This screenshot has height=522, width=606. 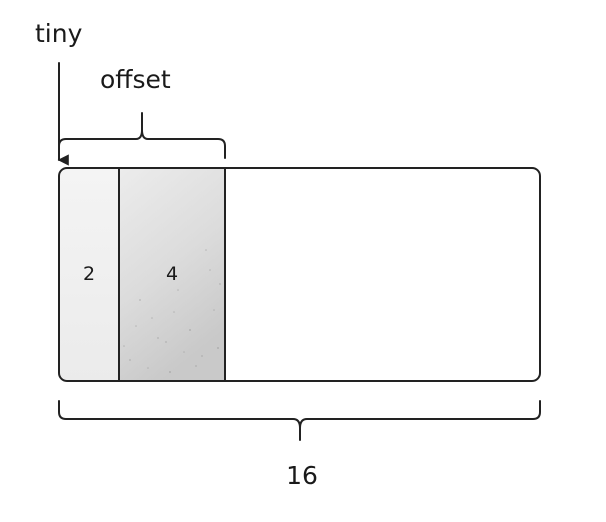 I want to click on offset-label: offset, so click(x=135, y=79).